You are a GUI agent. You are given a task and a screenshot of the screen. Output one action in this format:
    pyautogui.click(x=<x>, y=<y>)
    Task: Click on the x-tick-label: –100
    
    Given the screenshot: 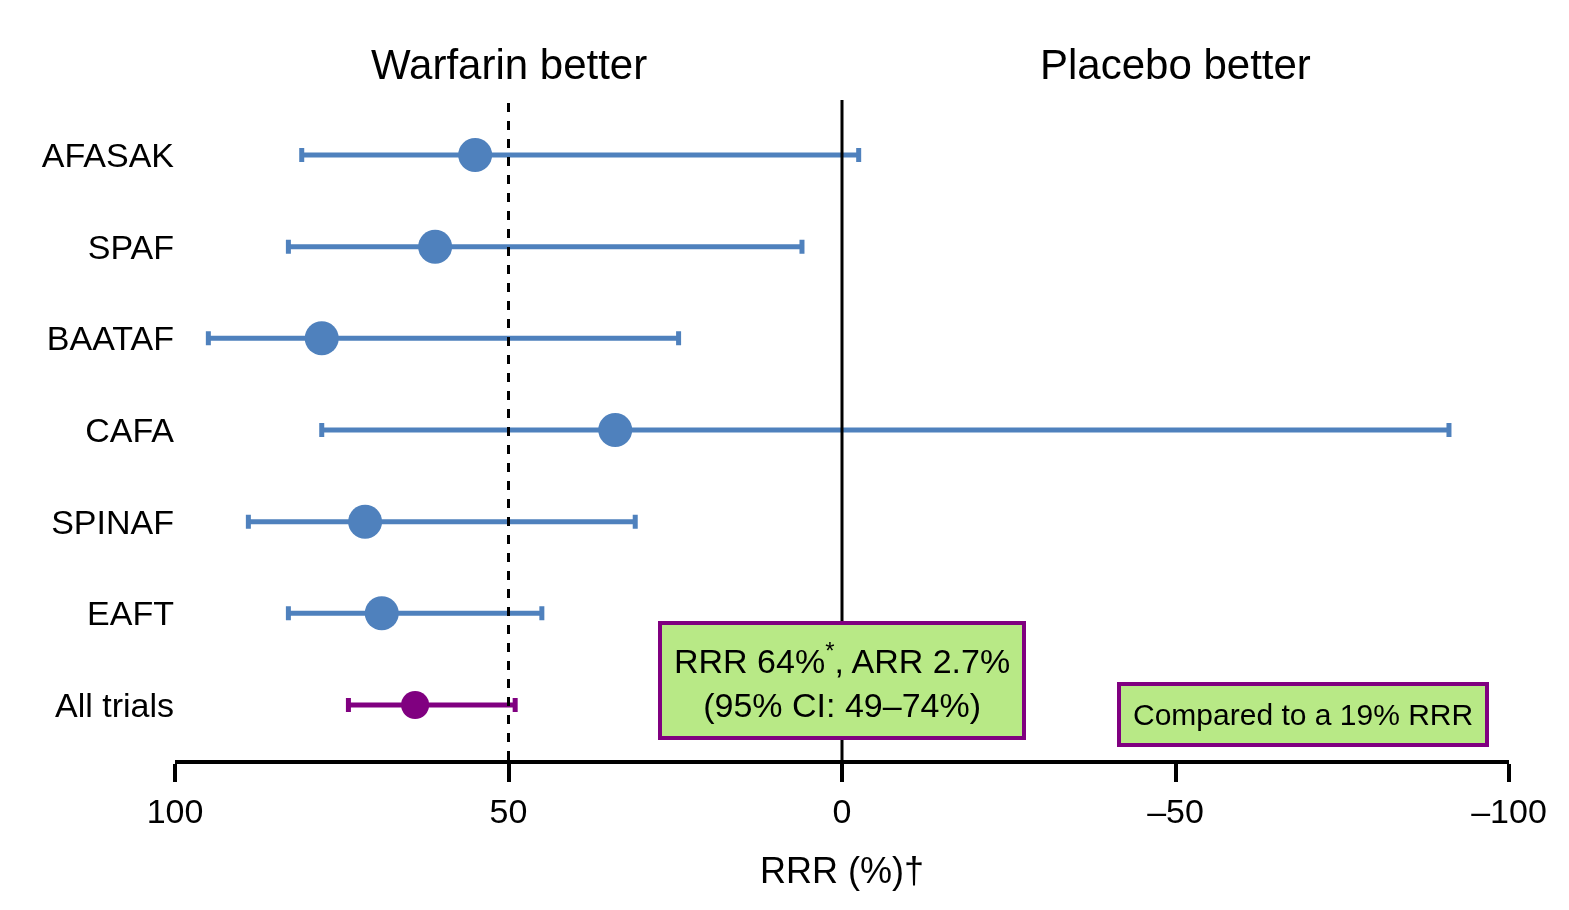 What is the action you would take?
    pyautogui.click(x=1509, y=810)
    